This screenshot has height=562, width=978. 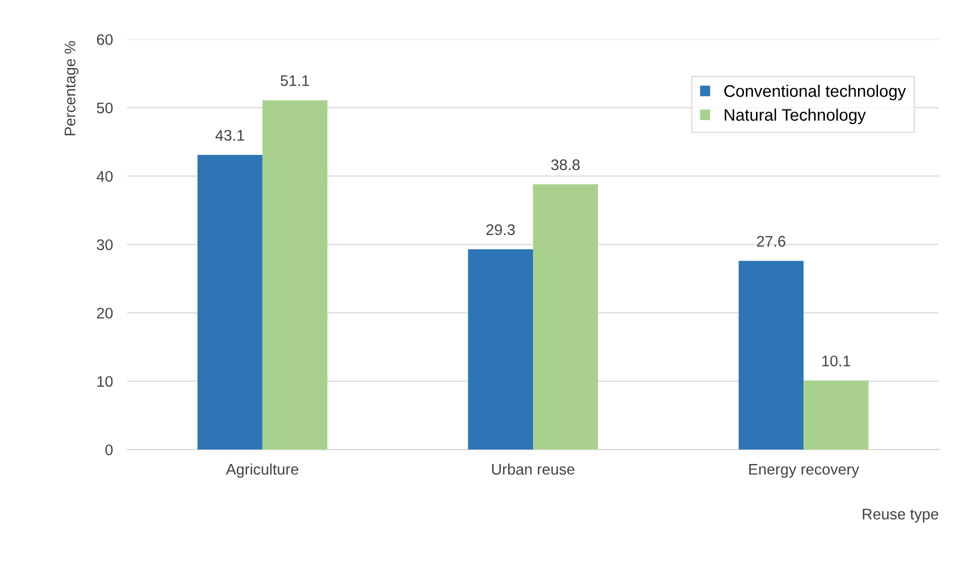 What do you see at coordinates (815, 92) in the screenshot?
I see `legend-label: Conventional technology` at bounding box center [815, 92].